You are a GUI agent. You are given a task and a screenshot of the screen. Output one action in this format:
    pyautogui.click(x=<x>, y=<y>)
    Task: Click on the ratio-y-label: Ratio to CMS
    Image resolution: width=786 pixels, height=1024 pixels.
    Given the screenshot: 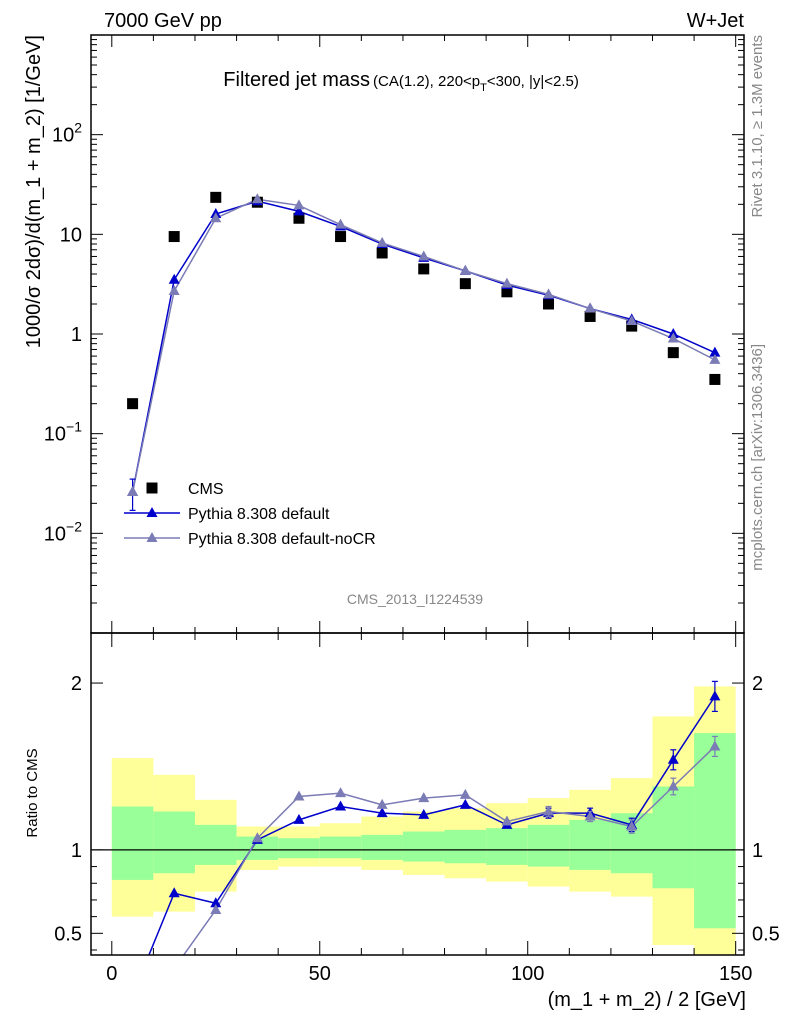 What is the action you would take?
    pyautogui.click(x=32, y=792)
    